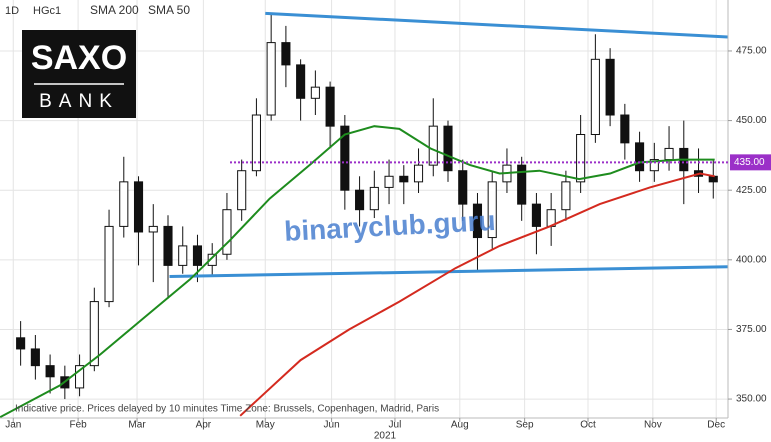 This screenshot has width=771, height=442. I want to click on symbol: HGc1, so click(47, 11).